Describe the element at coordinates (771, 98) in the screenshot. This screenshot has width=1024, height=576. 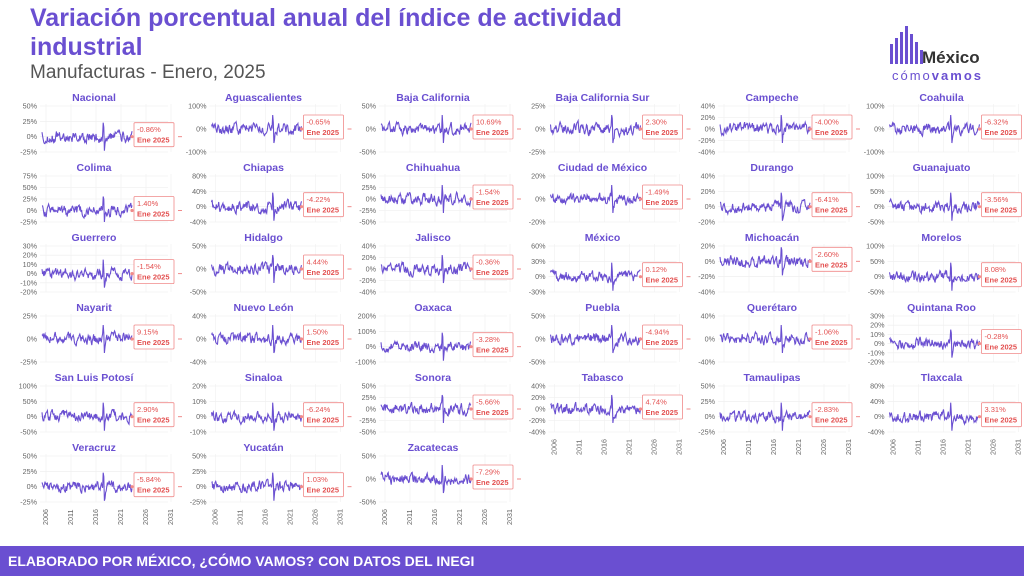
I see `panel-title: Campeche` at that location.